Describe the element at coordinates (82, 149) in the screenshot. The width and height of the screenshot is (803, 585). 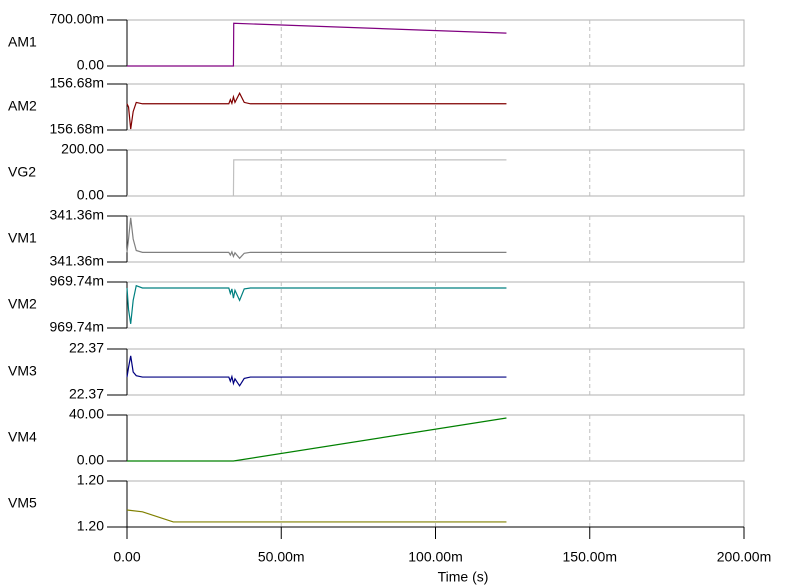
I see `y-tick-label: 200.00` at that location.